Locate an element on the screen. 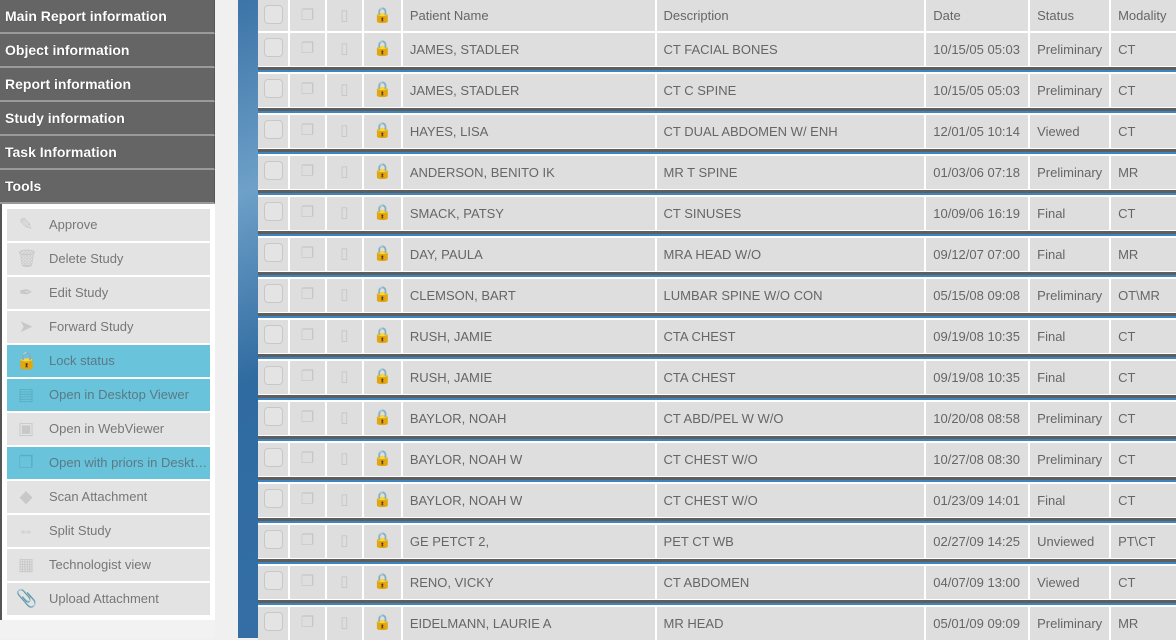  section-header: Task Information is located at coordinates (107, 153).